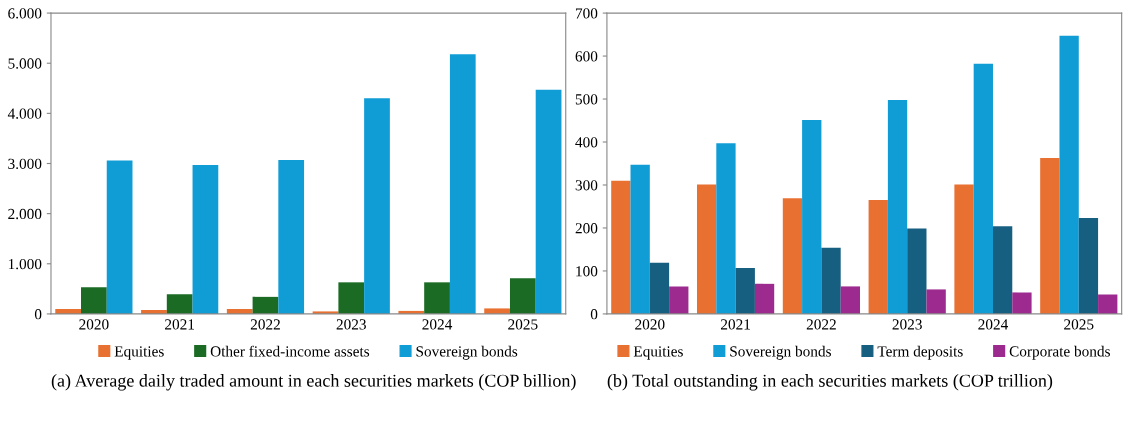 Image resolution: width=1133 pixels, height=436 pixels. What do you see at coordinates (586, 142) in the screenshot?
I see `y-tick-label: 400` at bounding box center [586, 142].